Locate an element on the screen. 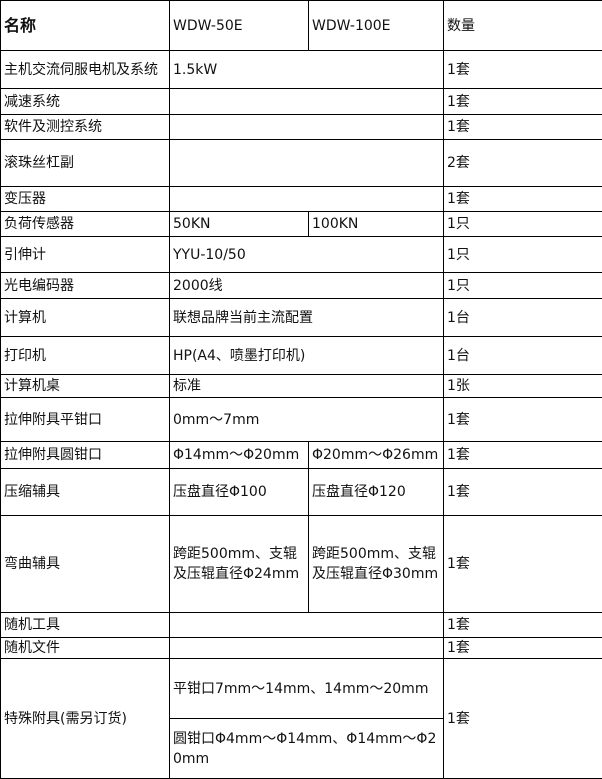  table-row: 减速系统 1套 is located at coordinates (301, 102).